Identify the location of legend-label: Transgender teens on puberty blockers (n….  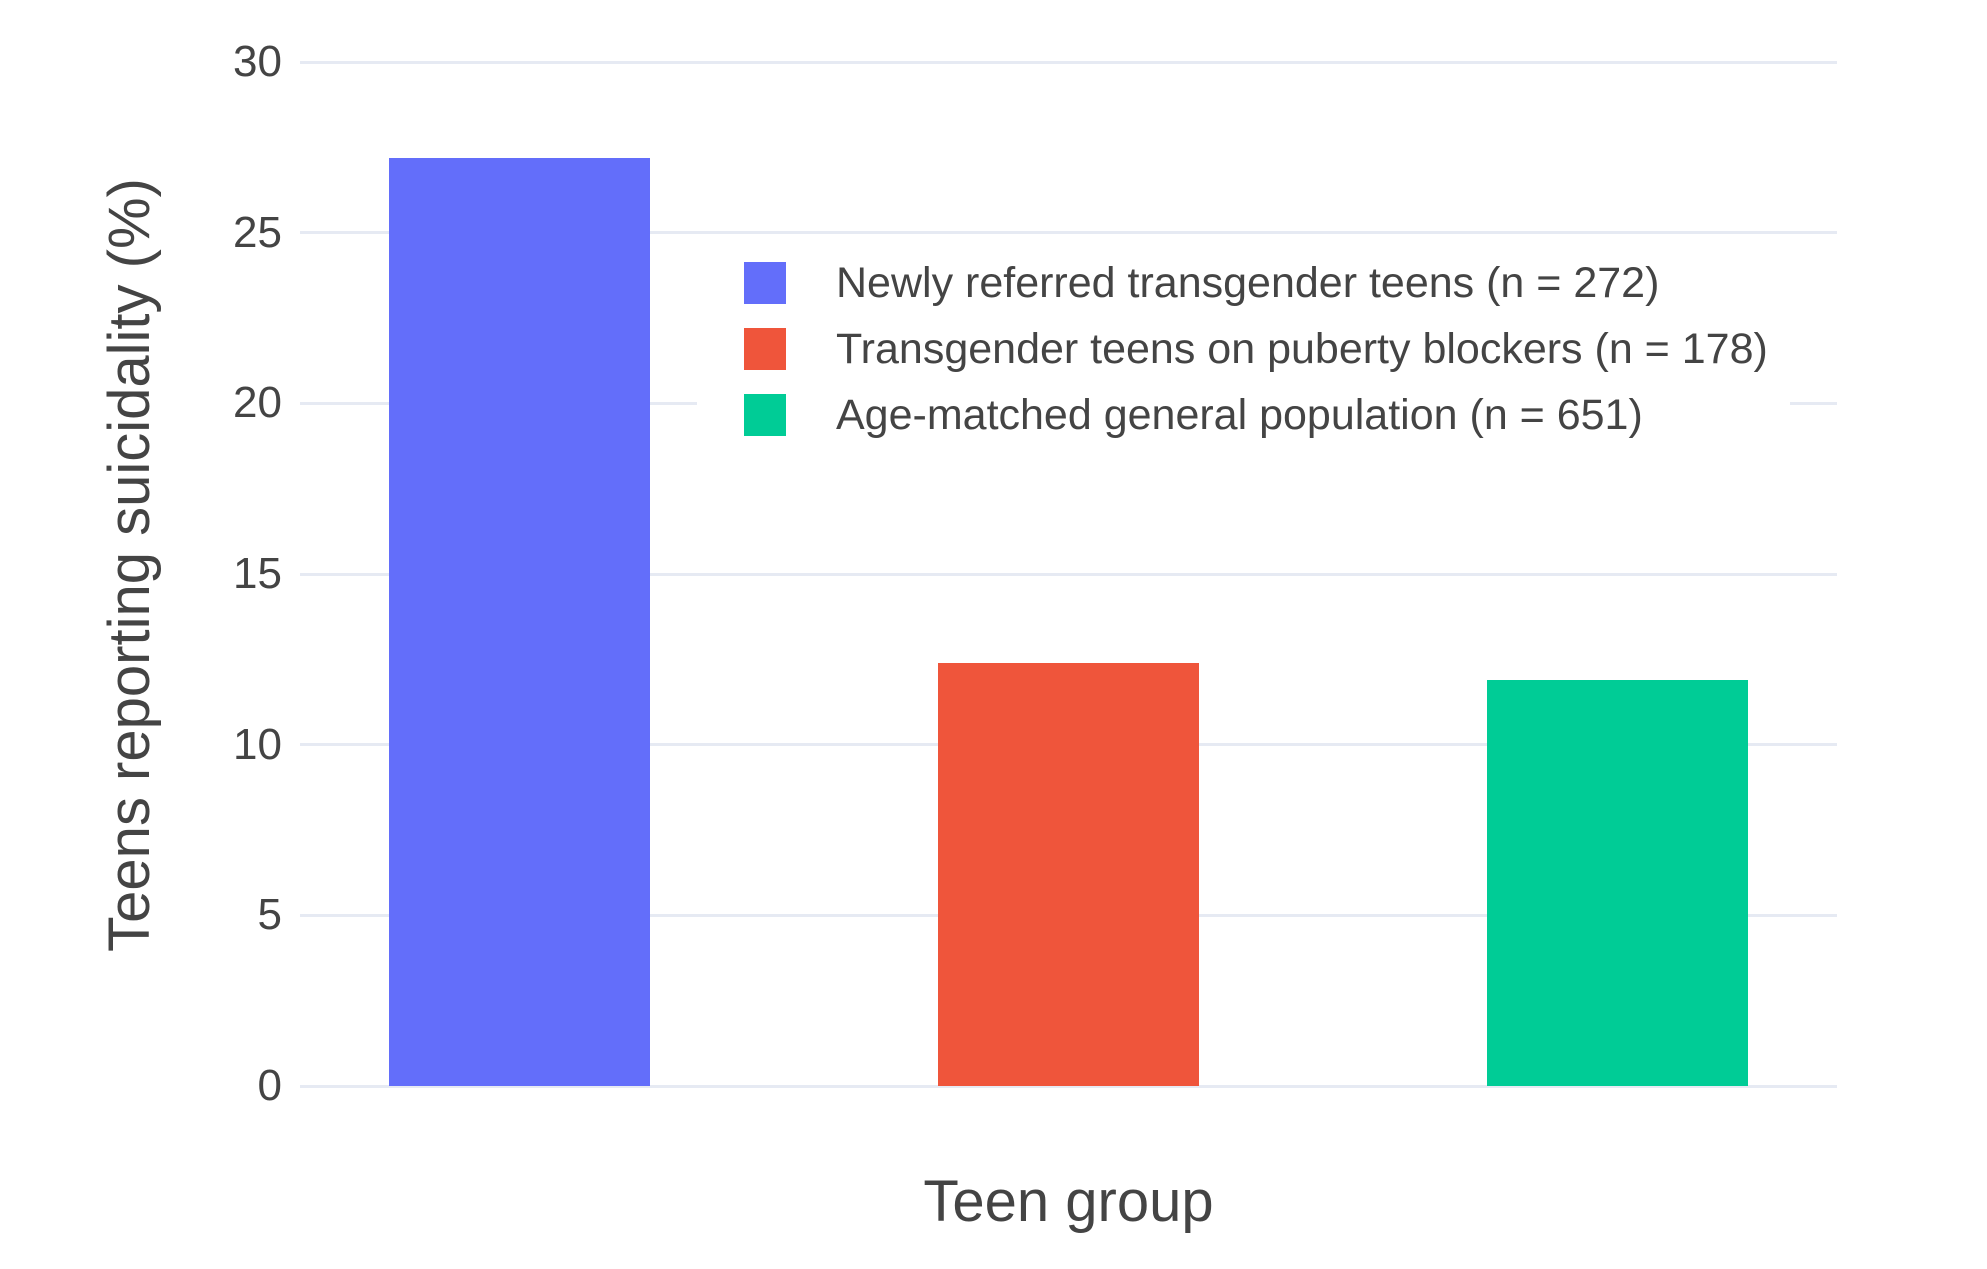
(1302, 348).